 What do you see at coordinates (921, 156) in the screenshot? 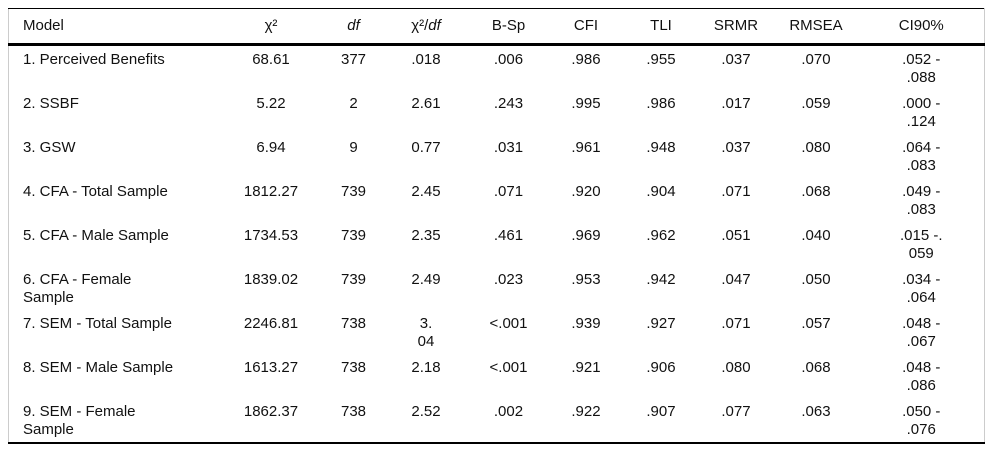
I see `cell-ci90: .064 - .083` at bounding box center [921, 156].